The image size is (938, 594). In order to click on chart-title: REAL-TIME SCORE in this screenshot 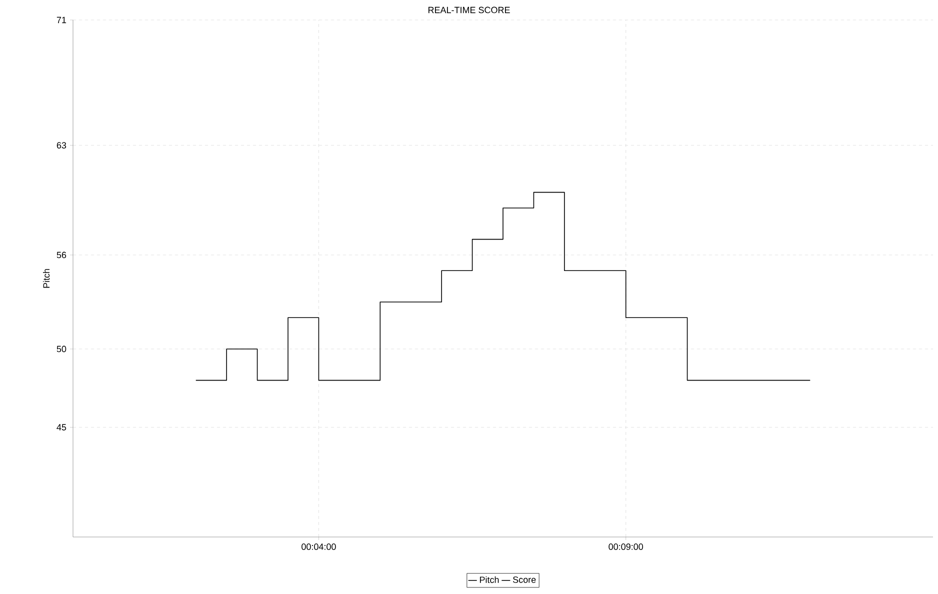, I will do `click(469, 10)`.